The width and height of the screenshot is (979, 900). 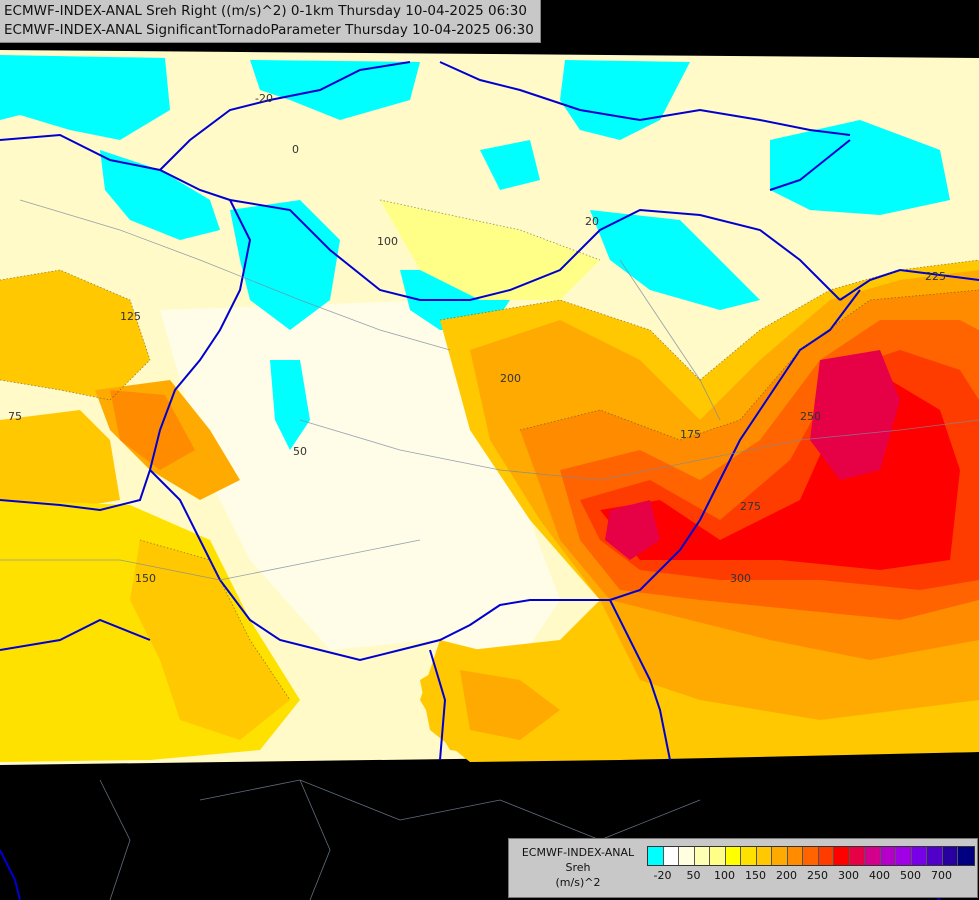 What do you see at coordinates (750, 506) in the screenshot?
I see `contour-label: 275` at bounding box center [750, 506].